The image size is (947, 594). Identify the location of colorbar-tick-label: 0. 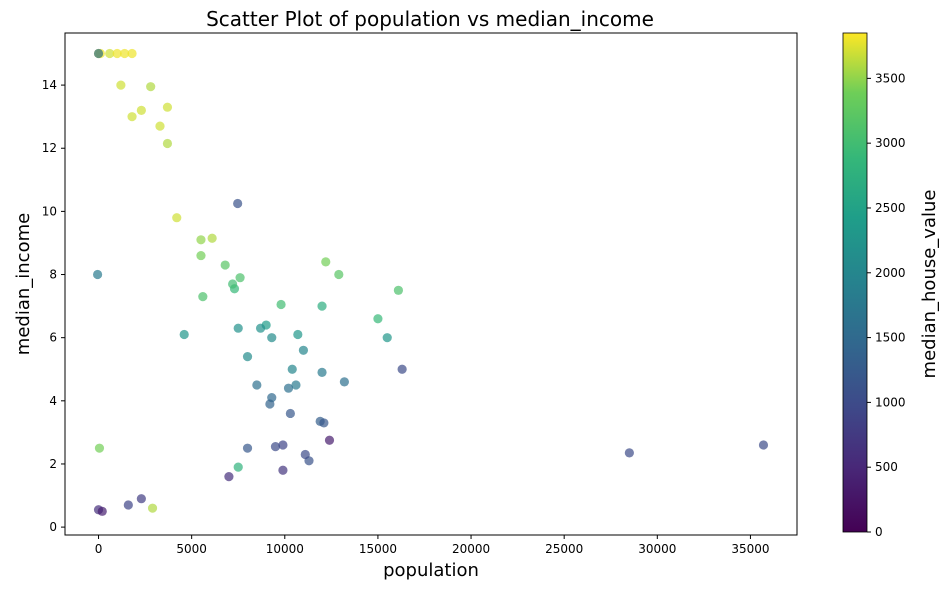
(879, 532).